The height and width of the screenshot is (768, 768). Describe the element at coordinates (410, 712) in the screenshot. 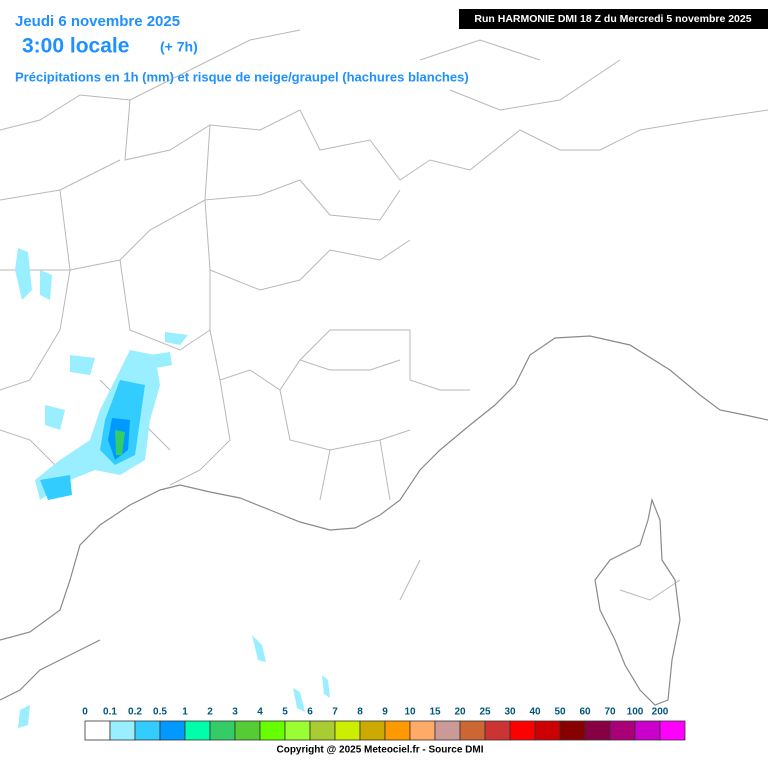

I see `legend-label: 10` at that location.